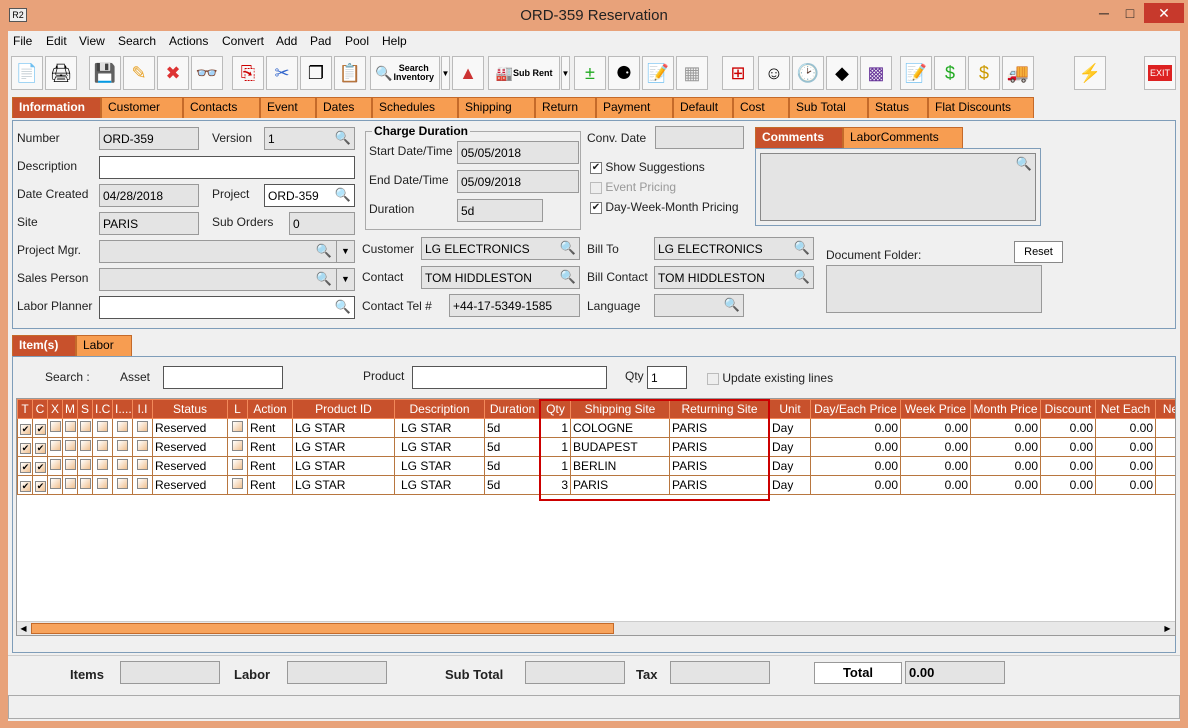 This screenshot has width=1188, height=728. I want to click on menu-search: Search, so click(137, 41).